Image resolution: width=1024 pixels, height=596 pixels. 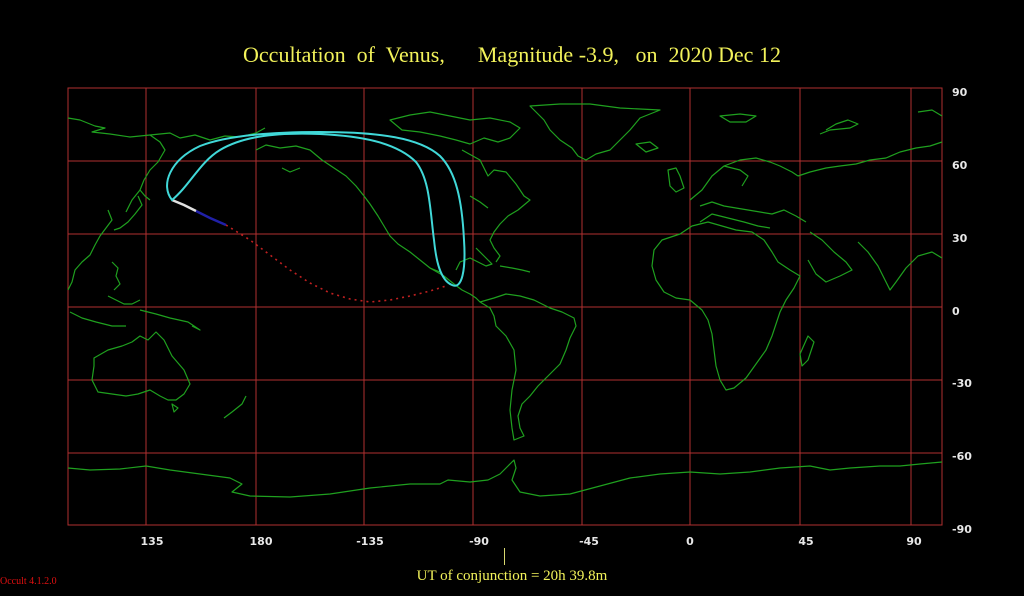 I want to click on conjunction-marker, so click(x=504, y=556).